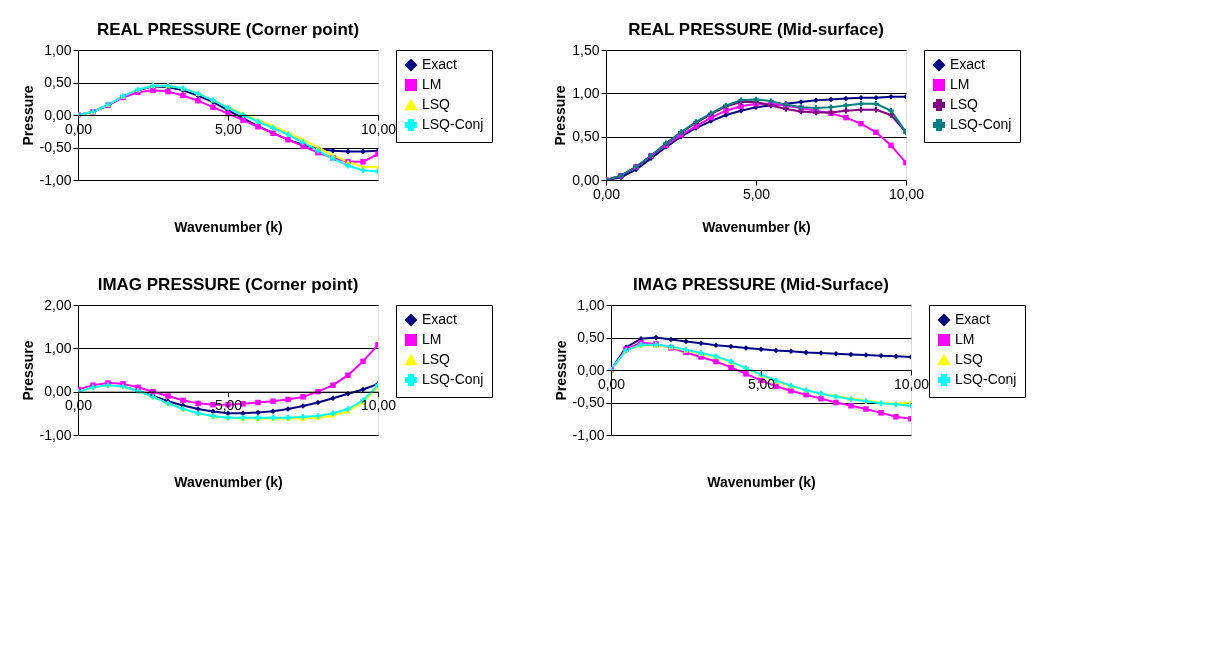 This screenshot has height=661, width=1220. Describe the element at coordinates (228, 29) in the screenshot. I see `chart-title: REAL PRESSURE (Corner point)` at that location.